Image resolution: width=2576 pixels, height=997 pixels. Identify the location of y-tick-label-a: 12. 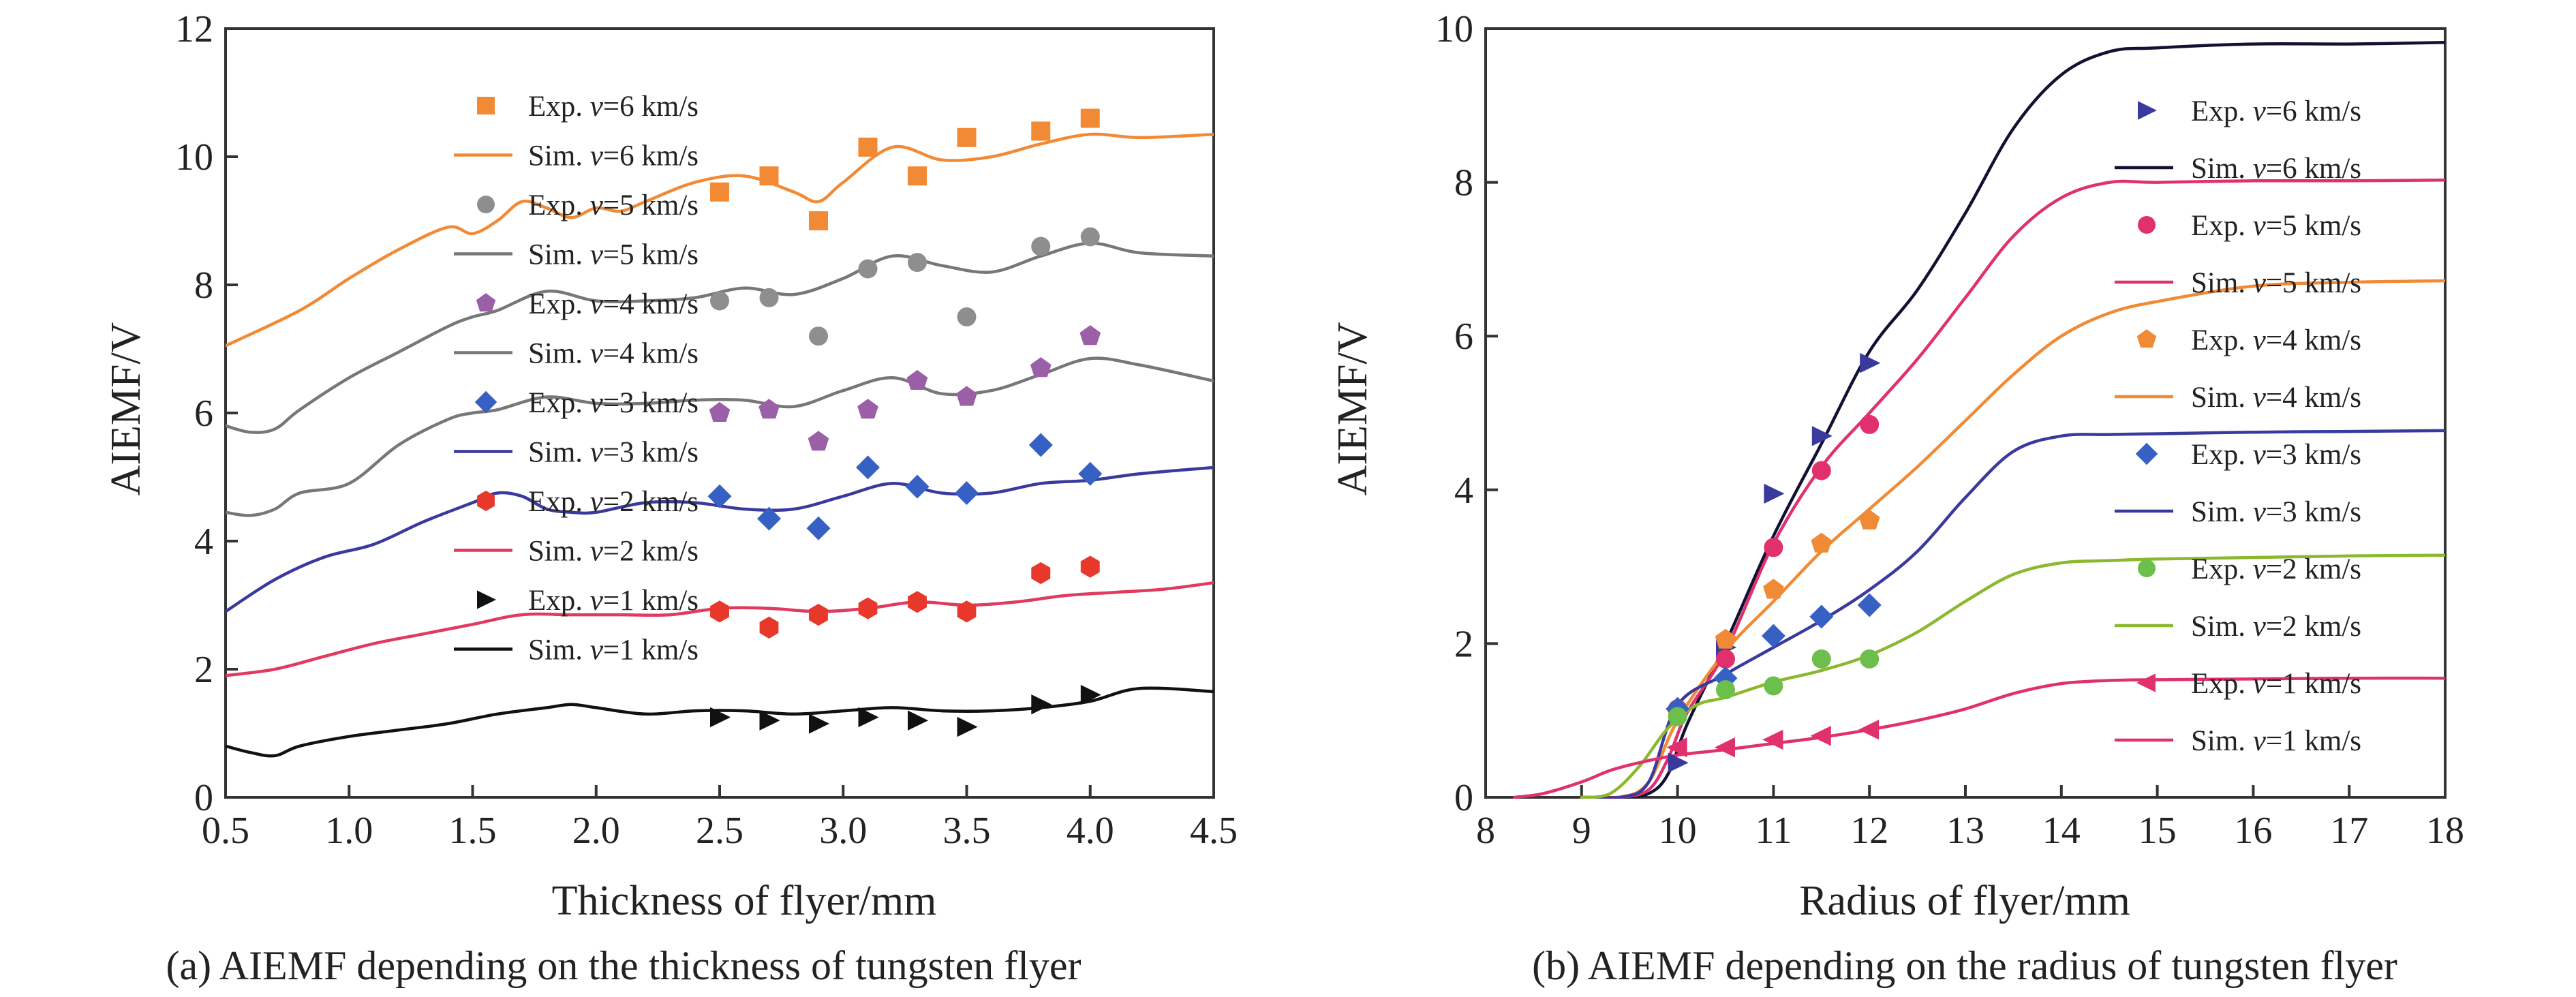
(194, 29).